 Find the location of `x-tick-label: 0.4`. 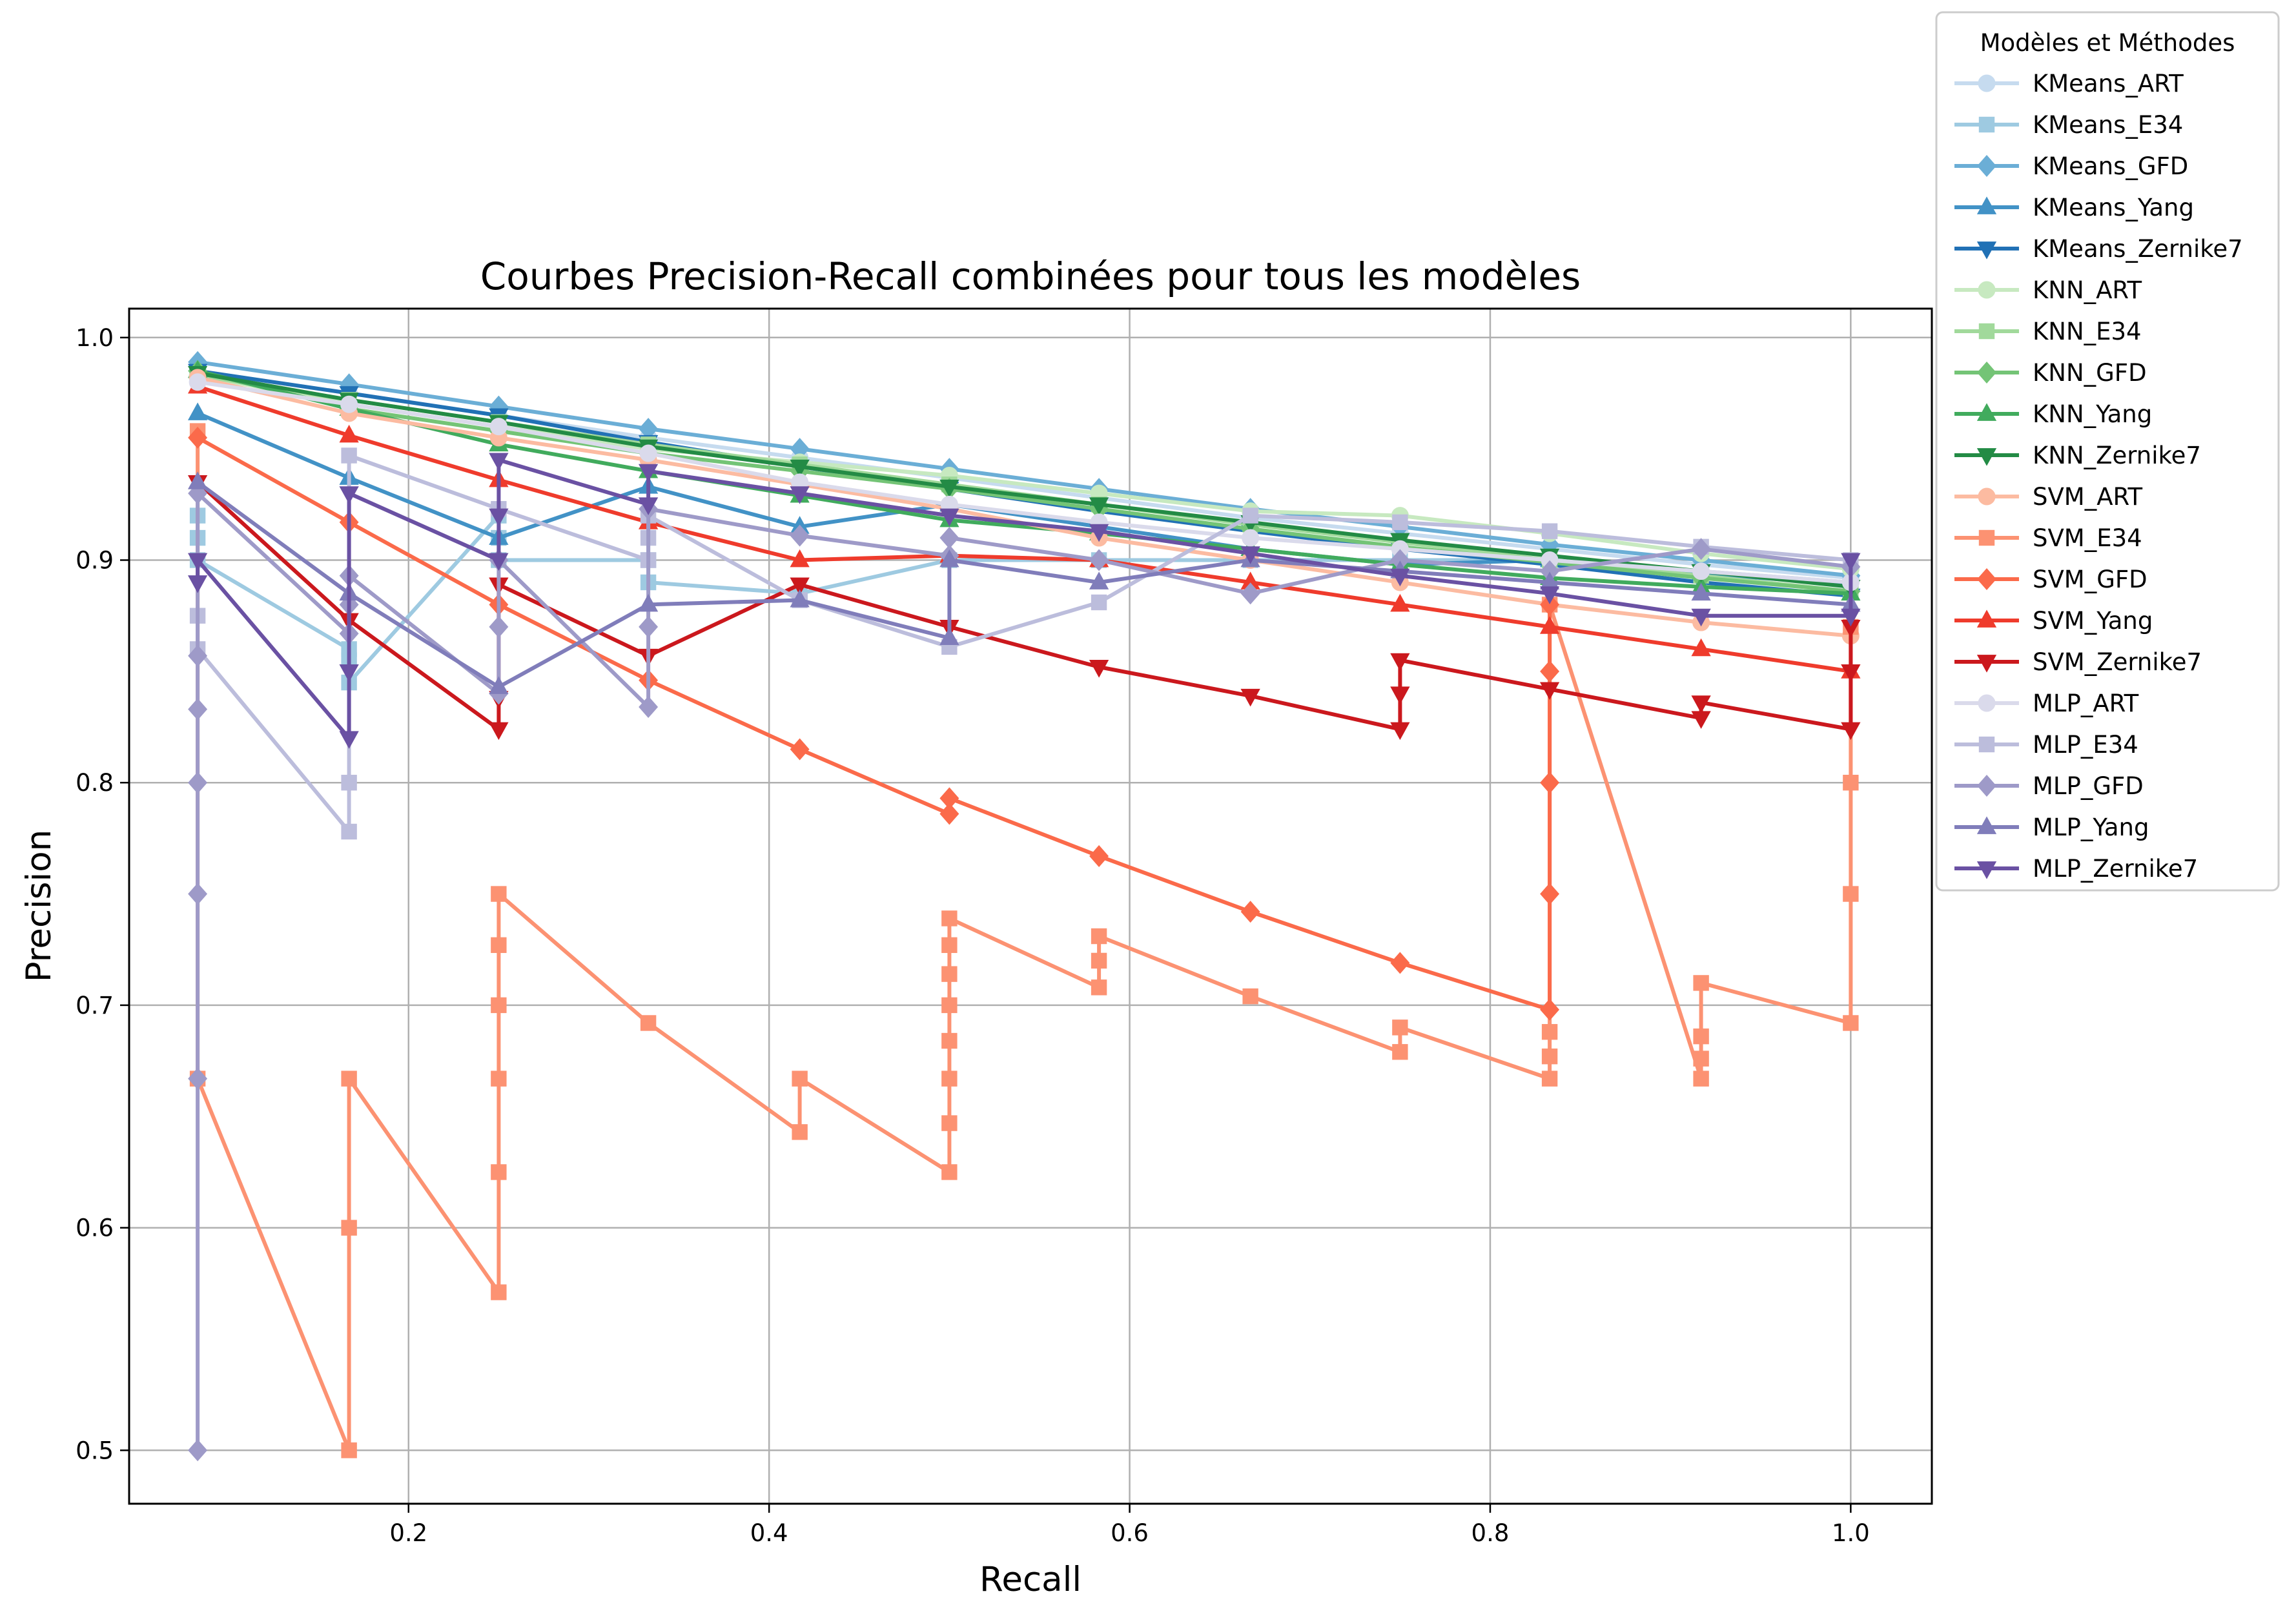

x-tick-label: 0.4 is located at coordinates (769, 1533).